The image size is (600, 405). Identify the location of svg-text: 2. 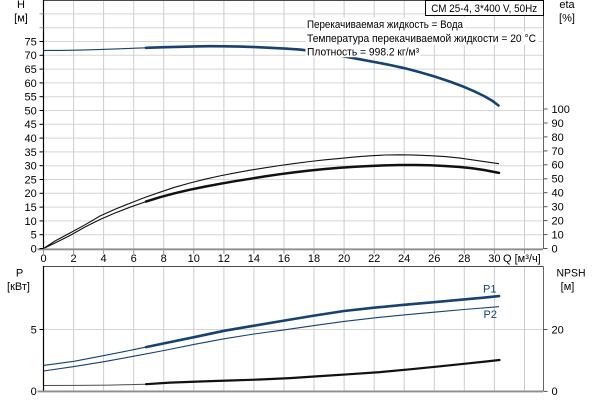
(74, 259).